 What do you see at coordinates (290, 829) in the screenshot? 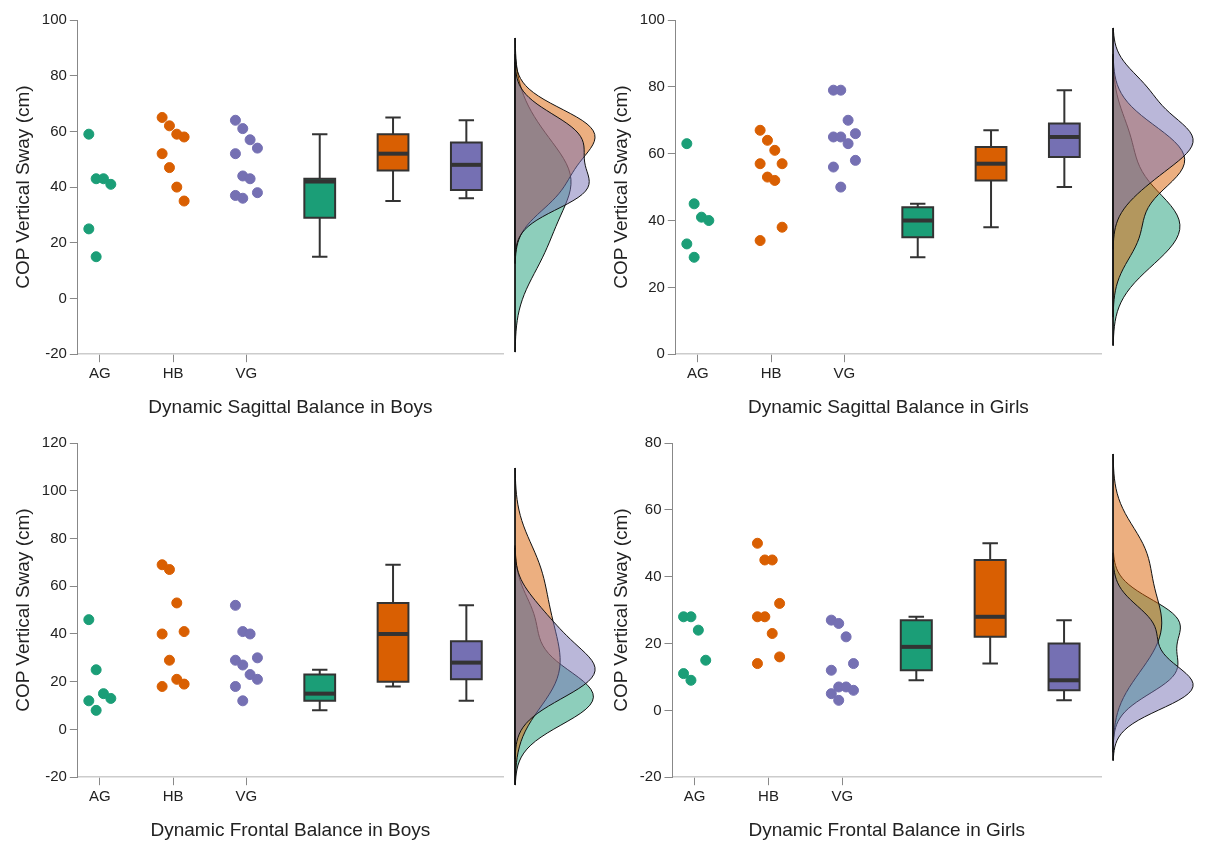
I see `x-axis-title: Dynamic Frontal Balance in Boys` at bounding box center [290, 829].